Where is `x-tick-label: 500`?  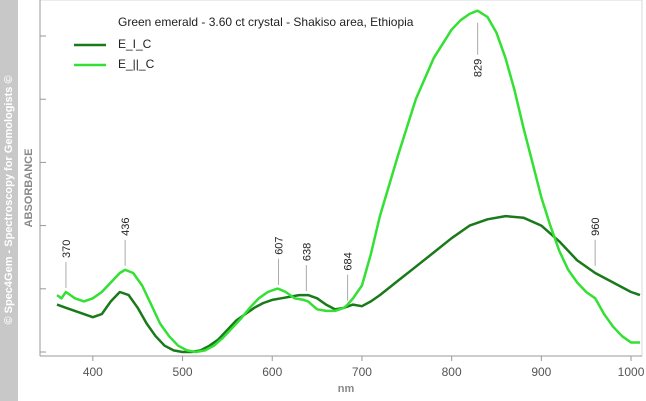
x-tick-label: 500 is located at coordinates (183, 372).